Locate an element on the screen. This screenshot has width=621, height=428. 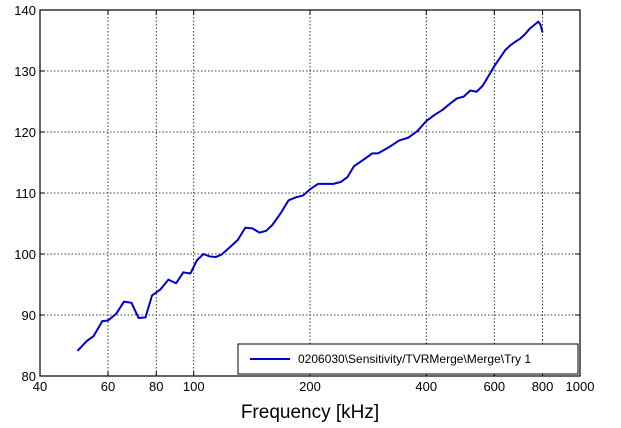
legend-label: 0206030\Sensitivity/TVRMerge\Merge\Try 1 is located at coordinates (414, 359).